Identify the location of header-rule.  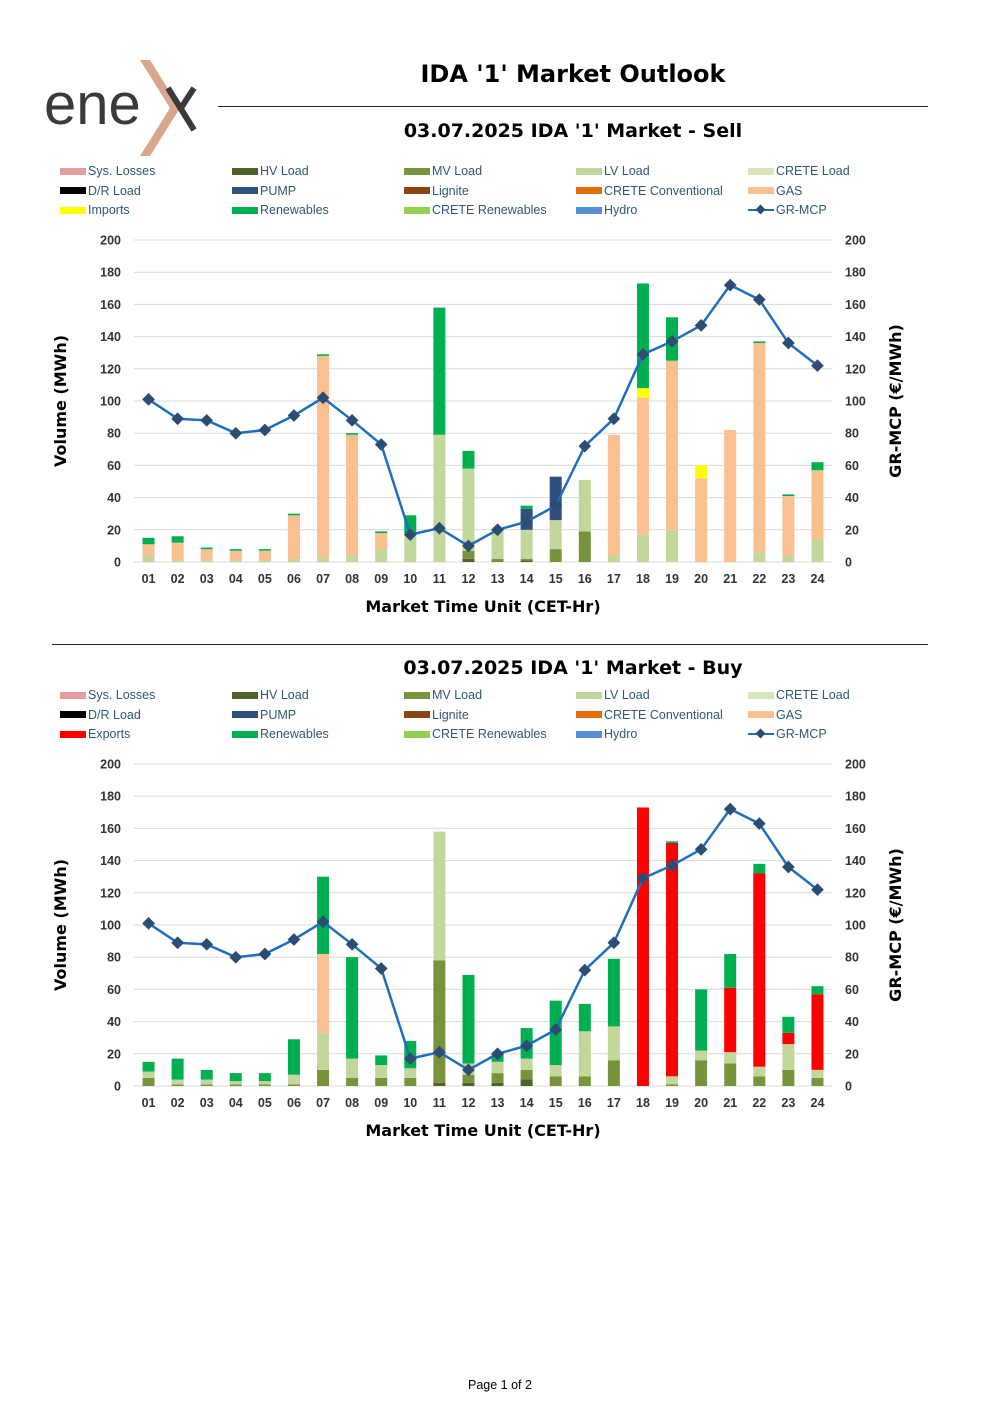
(573, 106).